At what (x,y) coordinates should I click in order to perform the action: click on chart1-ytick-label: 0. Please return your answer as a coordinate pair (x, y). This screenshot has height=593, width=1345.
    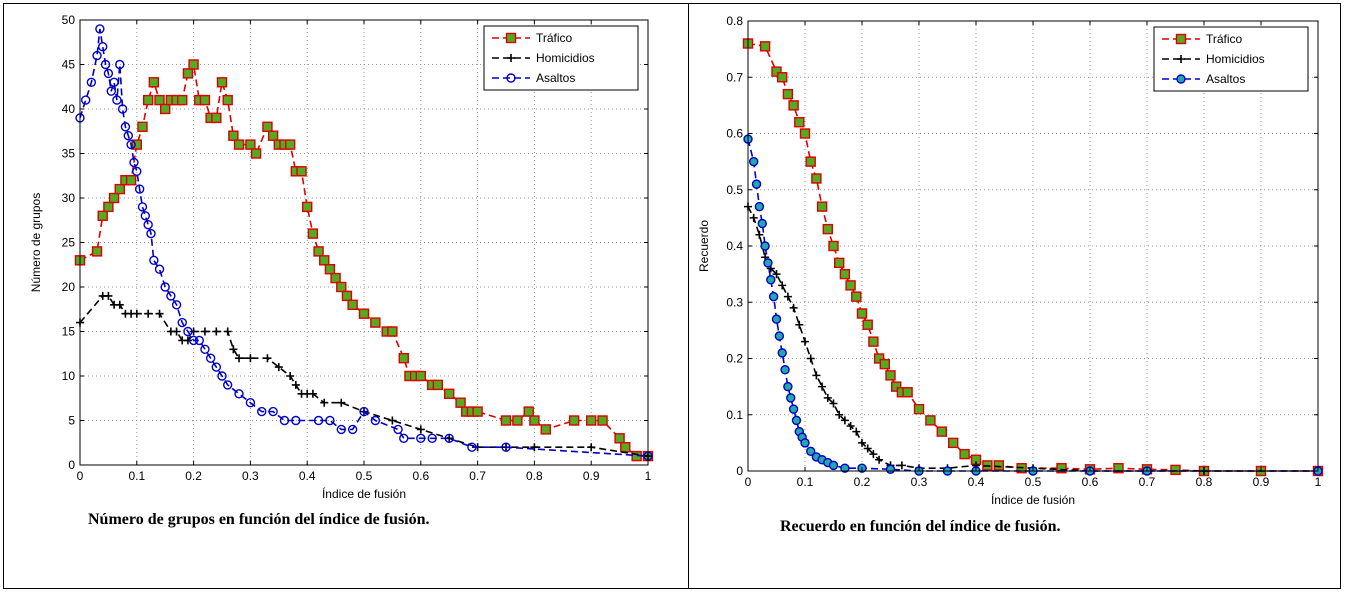
    Looking at the image, I should click on (739, 471).